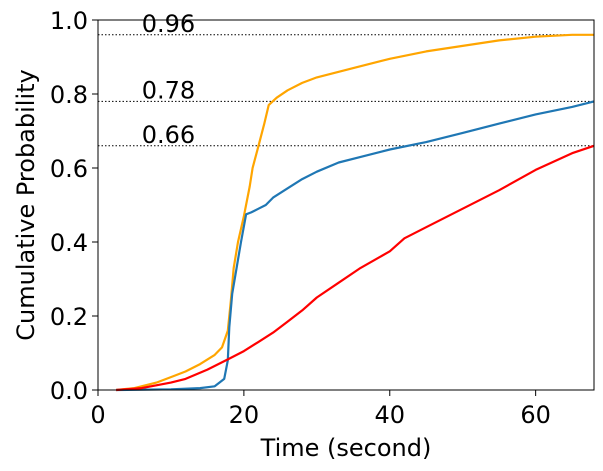 The image size is (603, 471). What do you see at coordinates (168, 24) in the screenshot?
I see `reference-label: 0.96` at bounding box center [168, 24].